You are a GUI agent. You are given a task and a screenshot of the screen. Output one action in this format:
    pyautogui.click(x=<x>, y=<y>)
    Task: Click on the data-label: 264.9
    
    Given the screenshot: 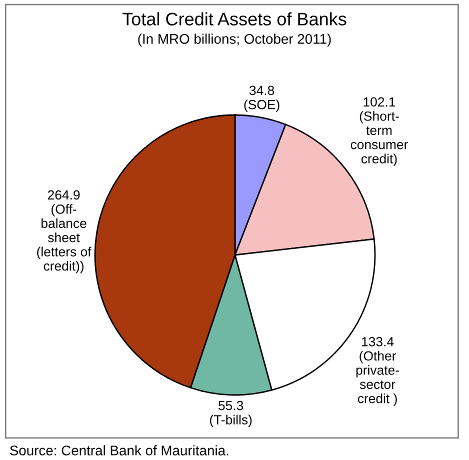 What is the action you would take?
    pyautogui.click(x=64, y=195)
    